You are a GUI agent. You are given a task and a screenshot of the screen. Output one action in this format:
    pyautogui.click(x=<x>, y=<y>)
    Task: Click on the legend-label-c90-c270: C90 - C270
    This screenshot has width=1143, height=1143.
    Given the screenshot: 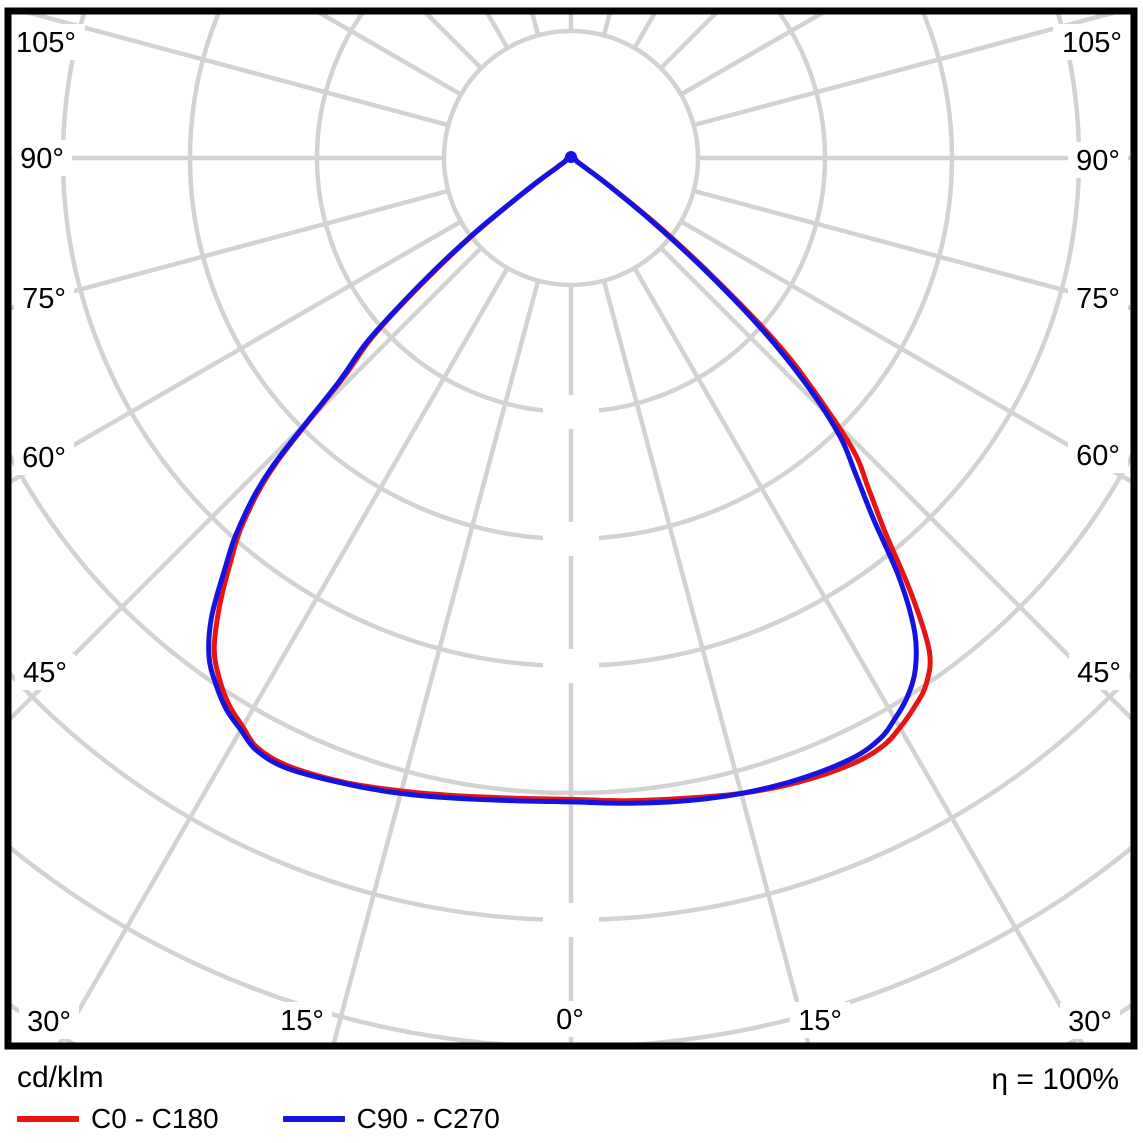 What is the action you would take?
    pyautogui.click(x=428, y=1118)
    